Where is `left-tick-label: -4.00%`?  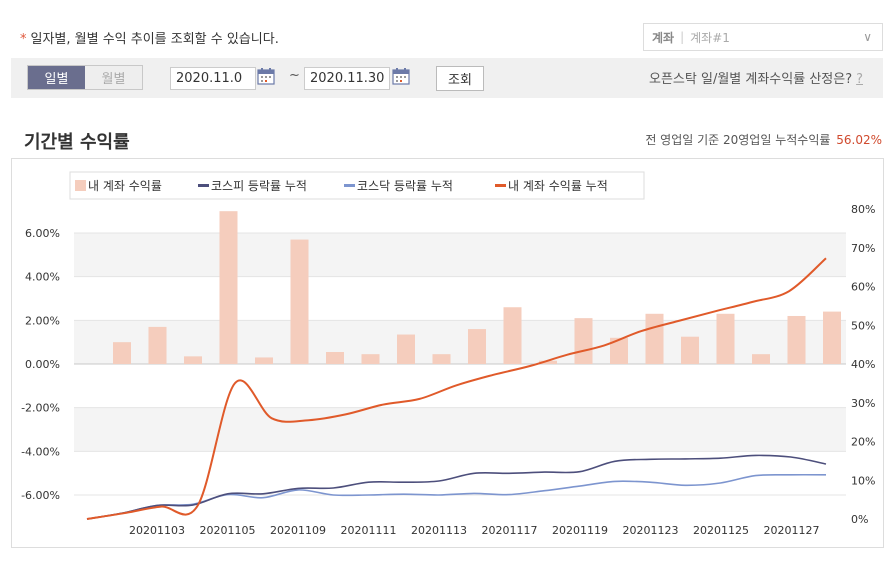
left-tick-label: -4.00% is located at coordinates (40, 451).